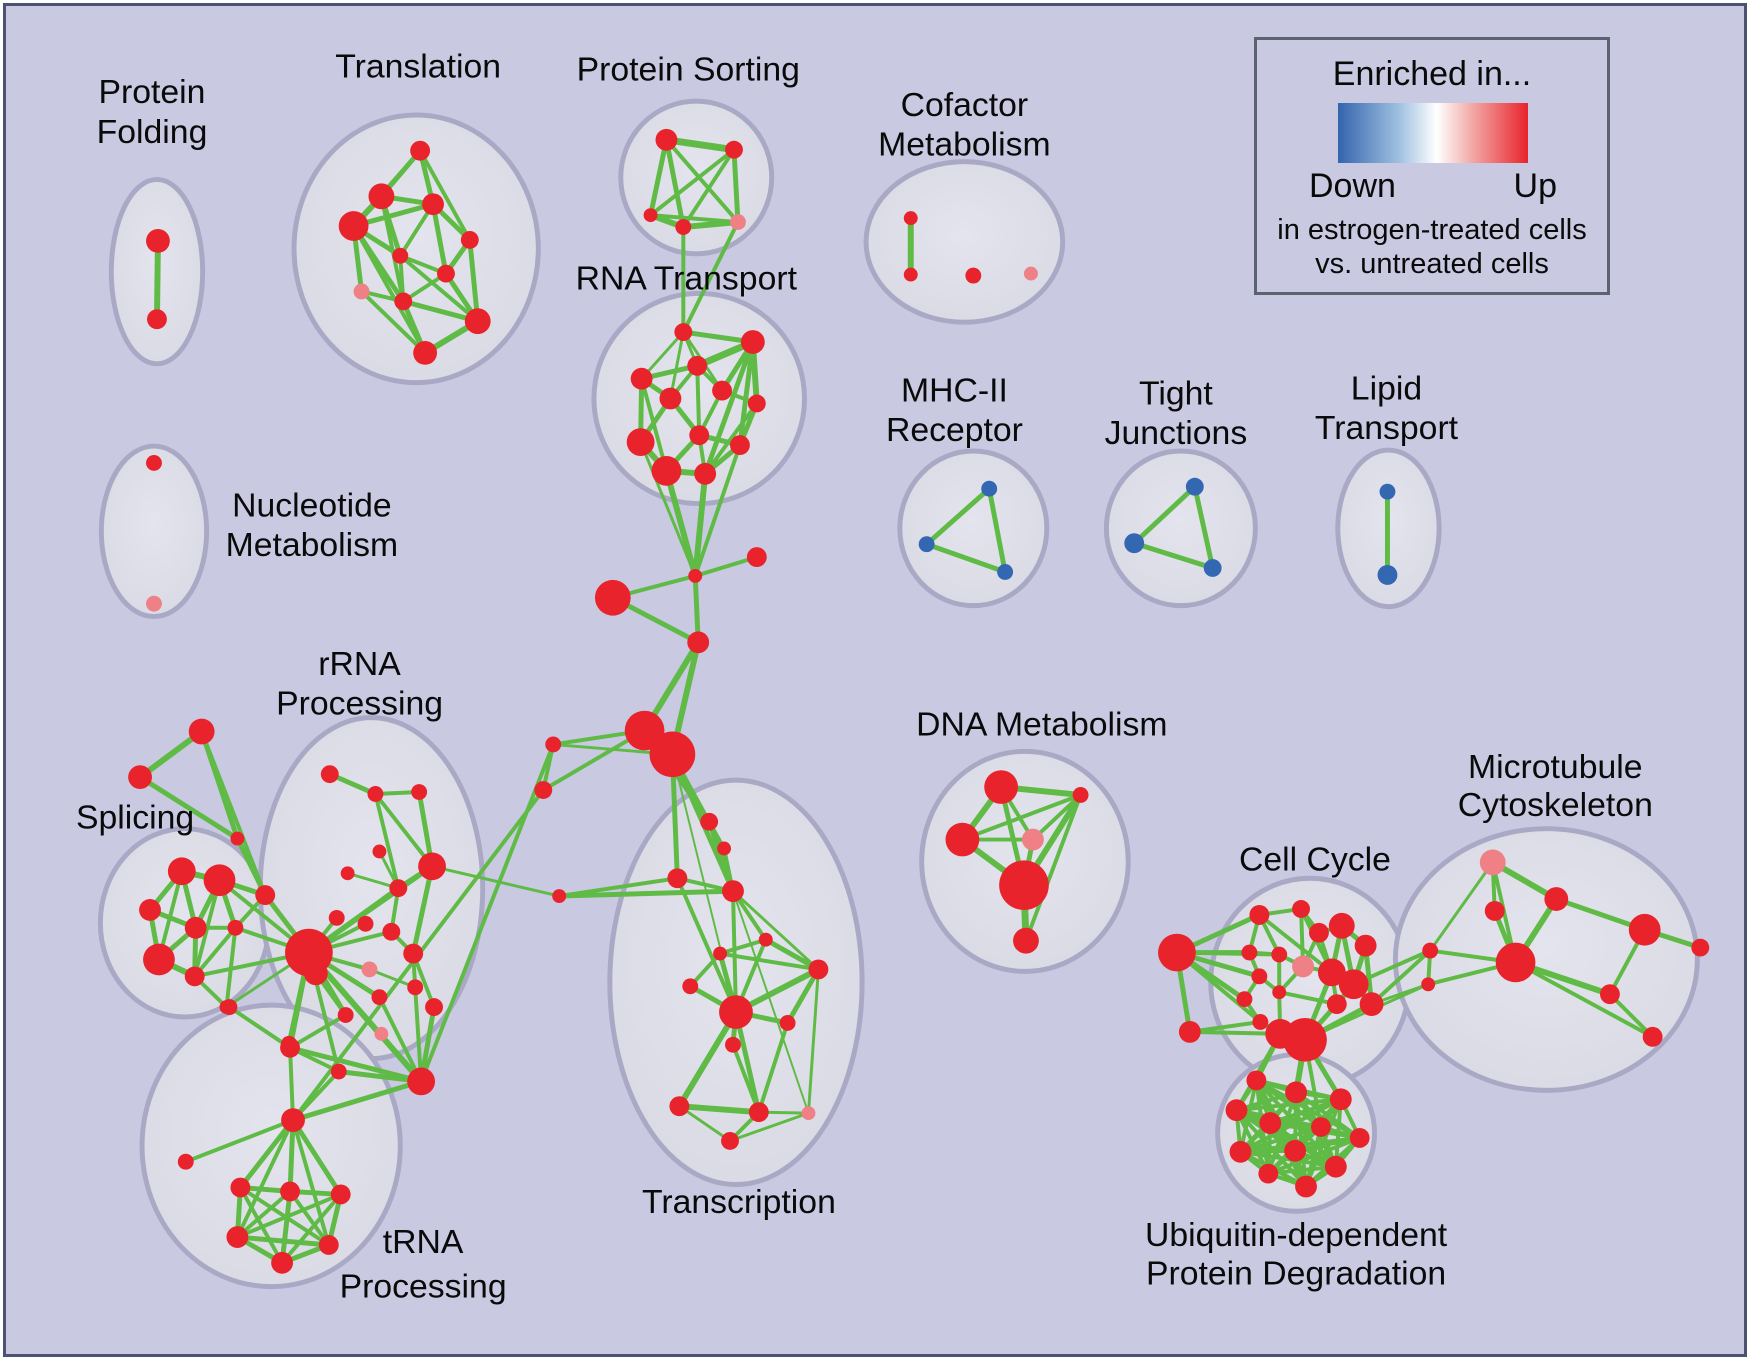 The height and width of the screenshot is (1360, 1750). What do you see at coordinates (1279, 992) in the screenshot?
I see `network-node-cc13` at bounding box center [1279, 992].